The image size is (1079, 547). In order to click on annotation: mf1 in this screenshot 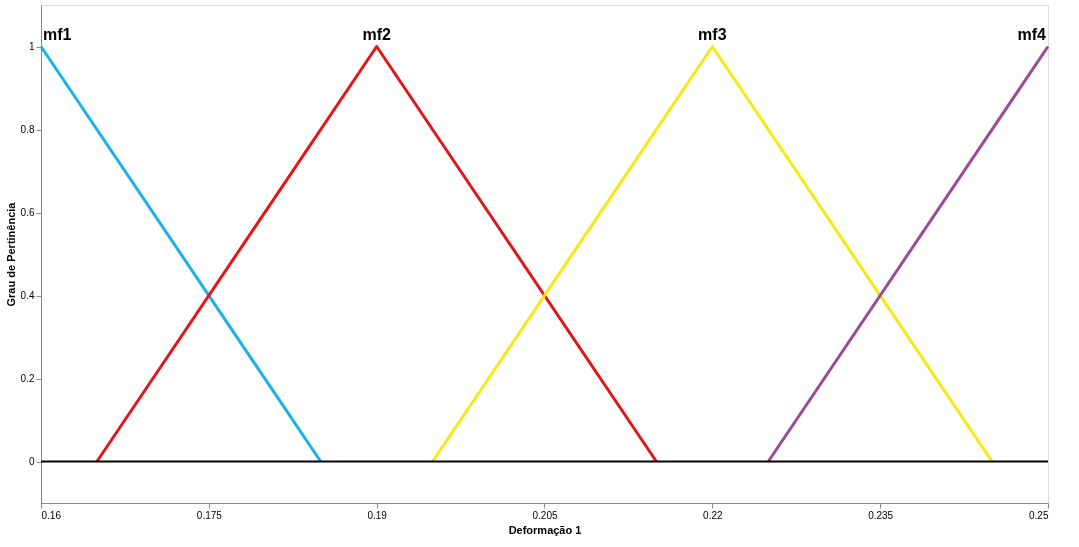, I will do `click(57, 34)`.